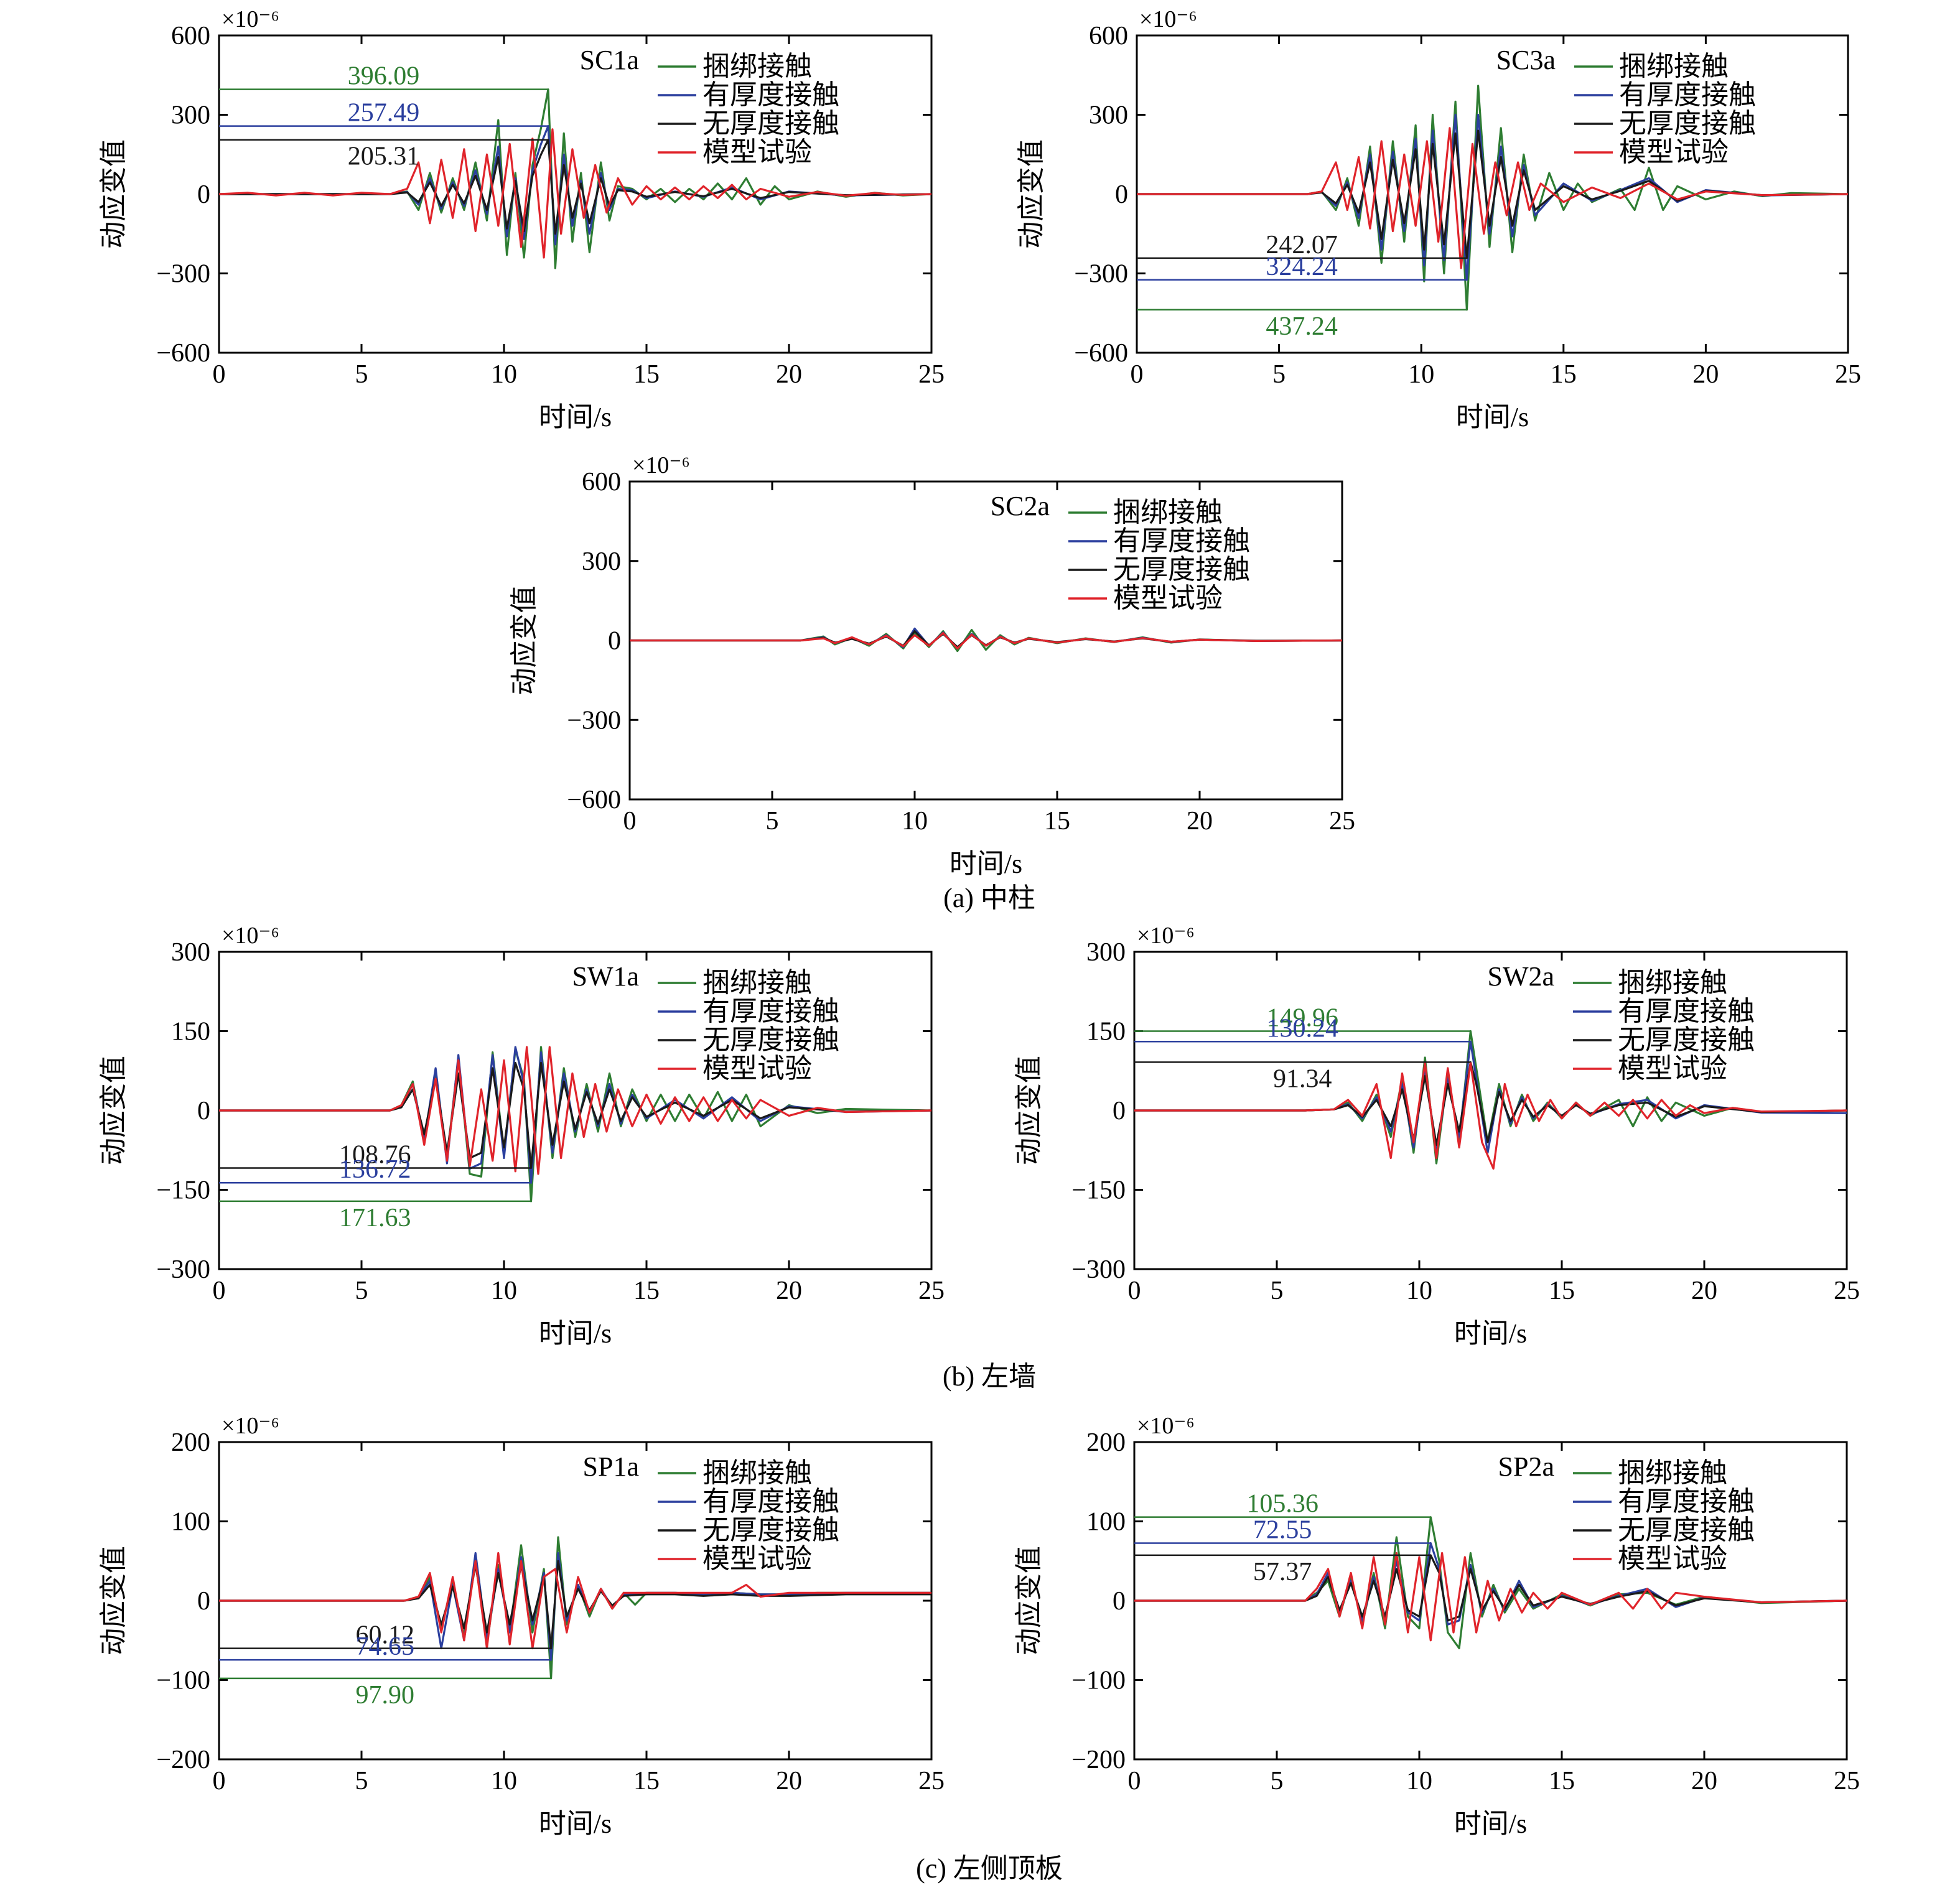 This screenshot has width=1960, height=1885. I want to click on peak-label: 136.72, so click(375, 1169).